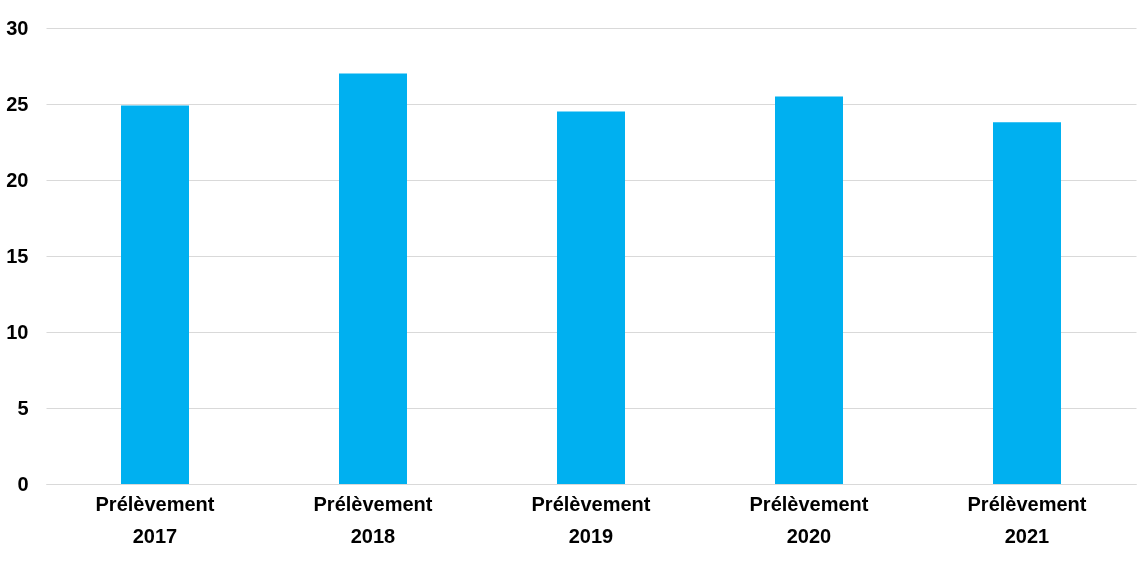 The width and height of the screenshot is (1147, 565). Describe the element at coordinates (1027, 519) in the screenshot. I see `x-tick-label: Prélèvement 2021` at that location.